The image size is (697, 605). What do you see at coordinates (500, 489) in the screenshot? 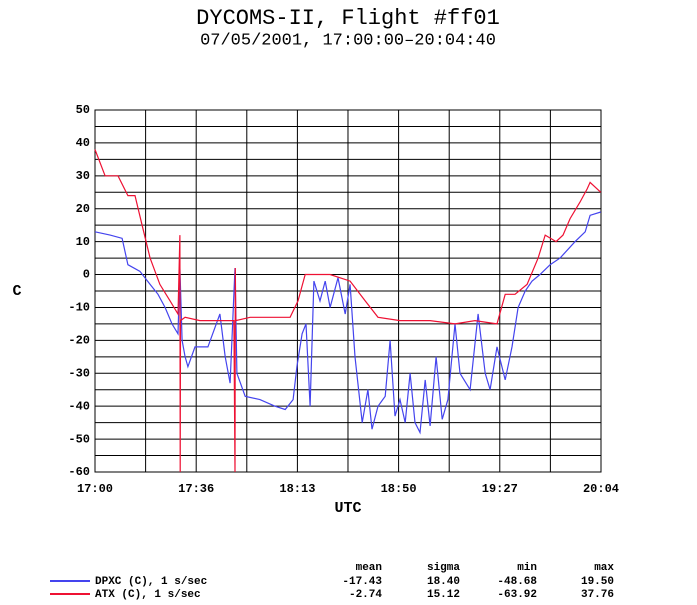
I see `x-tick-label: 19:27` at bounding box center [500, 489].